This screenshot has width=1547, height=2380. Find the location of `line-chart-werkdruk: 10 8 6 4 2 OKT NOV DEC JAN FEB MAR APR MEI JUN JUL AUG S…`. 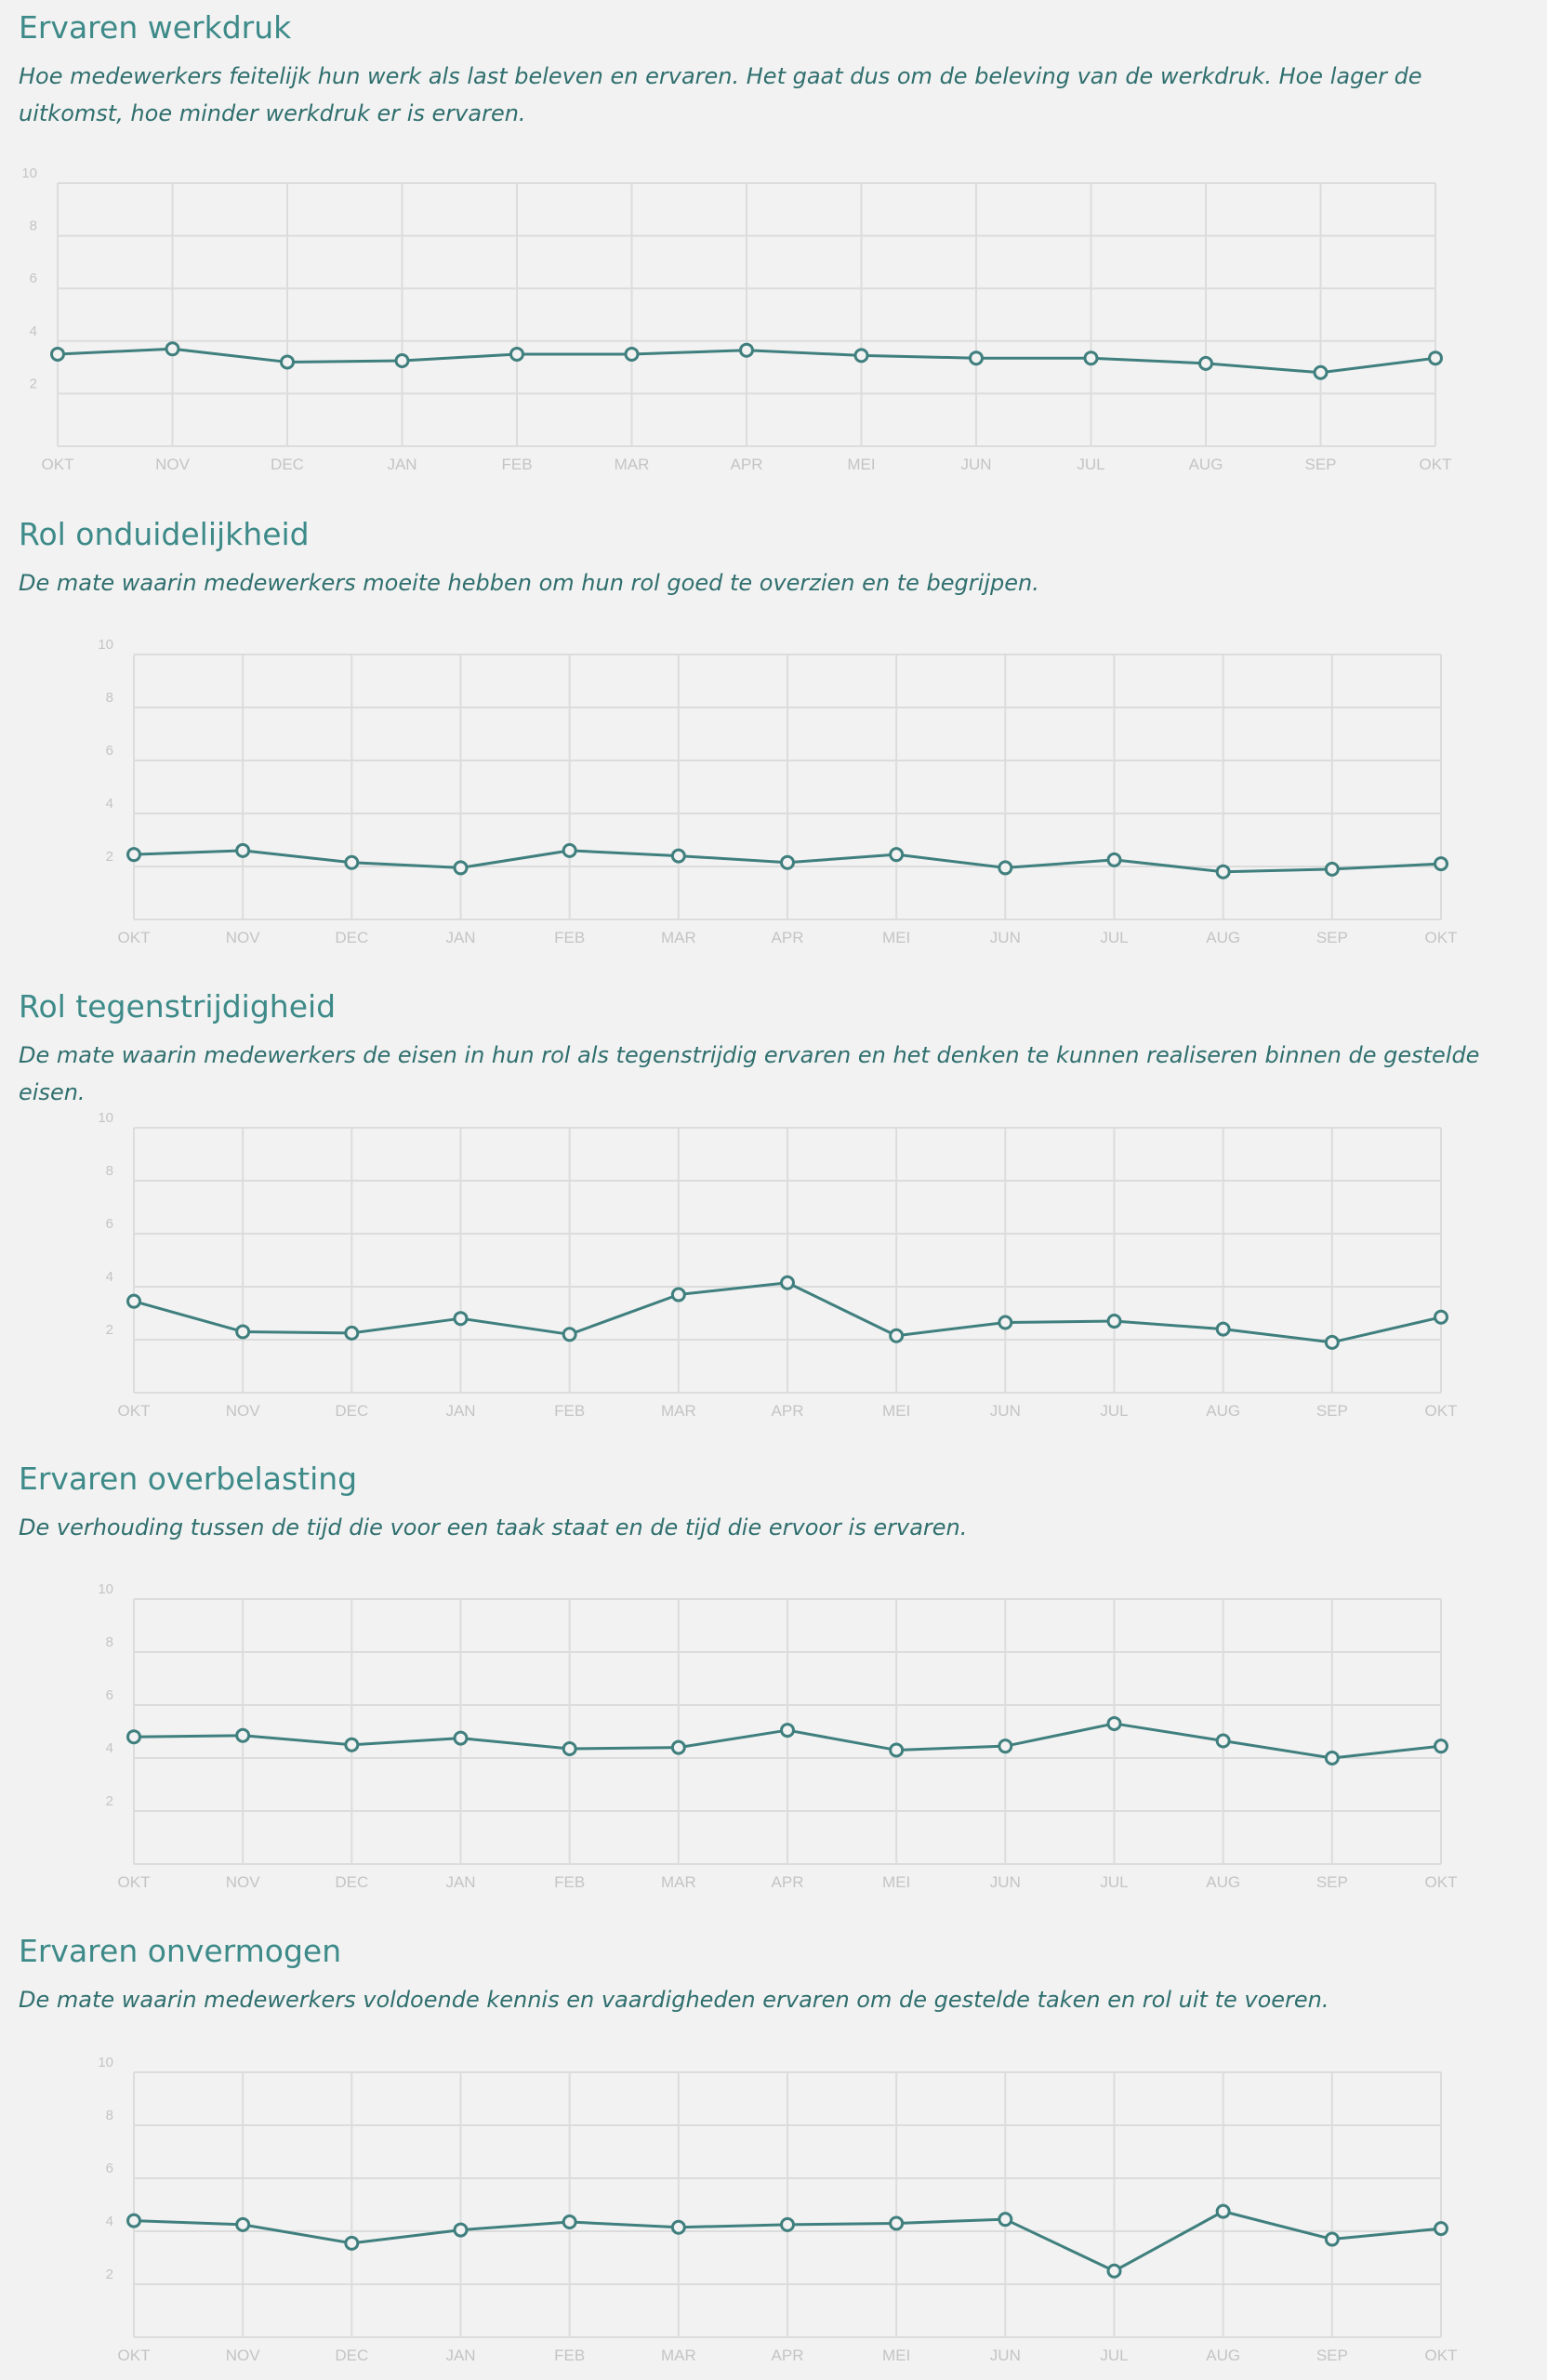

line-chart-werkdruk: 10 8 6 4 2 OKT NOV DEC JAN FEB MAR APR MEI JUN JUL AUG S… is located at coordinates (736, 319).